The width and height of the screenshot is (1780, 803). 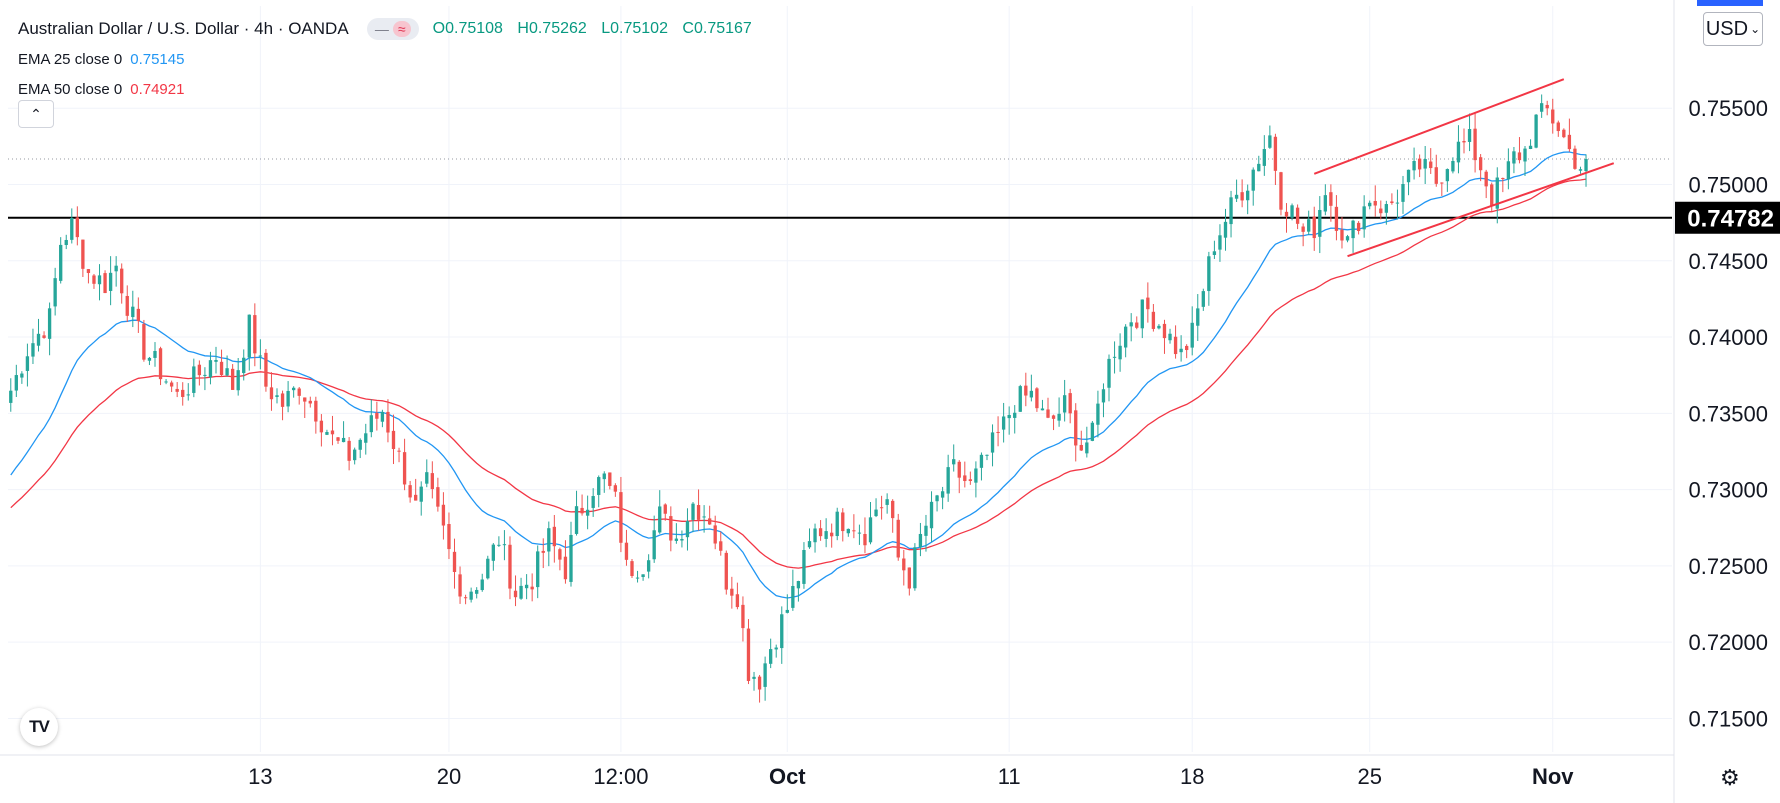 I want to click on currency-selector: USD ⌄, so click(x=1733, y=29).